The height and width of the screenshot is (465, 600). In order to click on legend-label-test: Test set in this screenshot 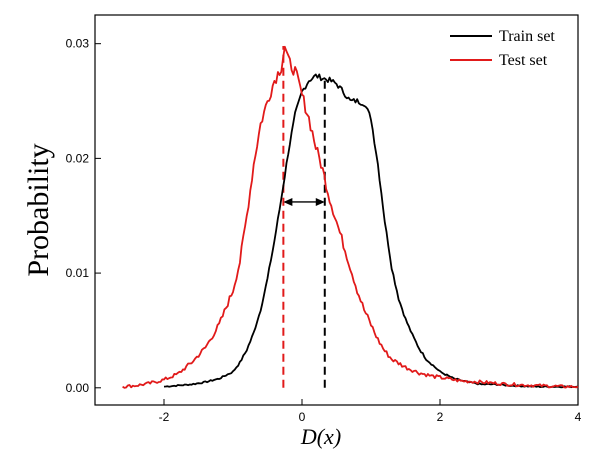, I will do `click(523, 60)`.